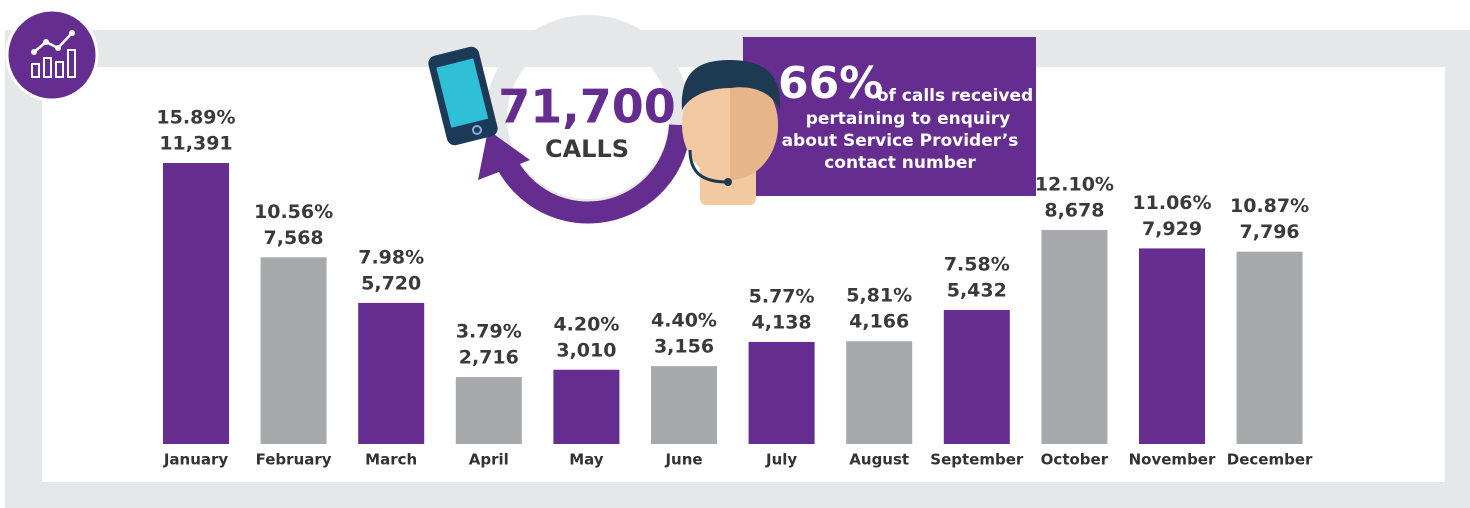  I want to click on x-tick-label: February, so click(294, 460).